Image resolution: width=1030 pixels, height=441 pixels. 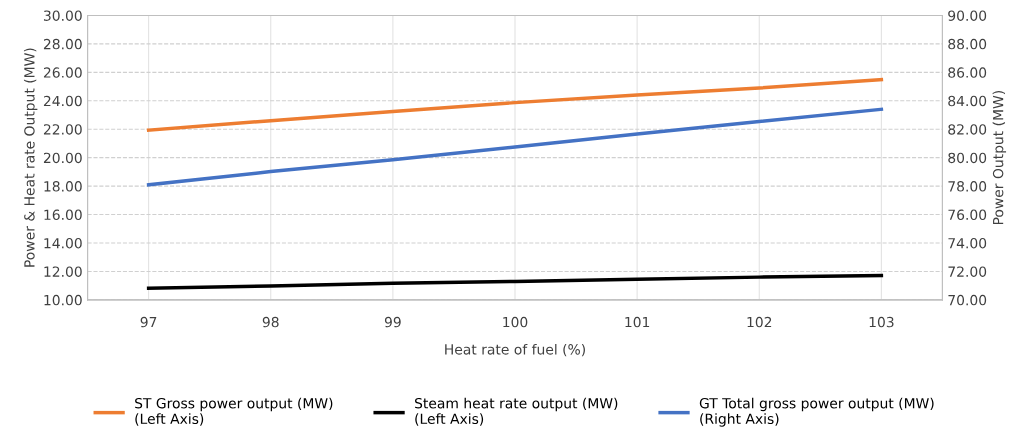 What do you see at coordinates (62, 158) in the screenshot?
I see `y-tick-label: 20.00` at bounding box center [62, 158].